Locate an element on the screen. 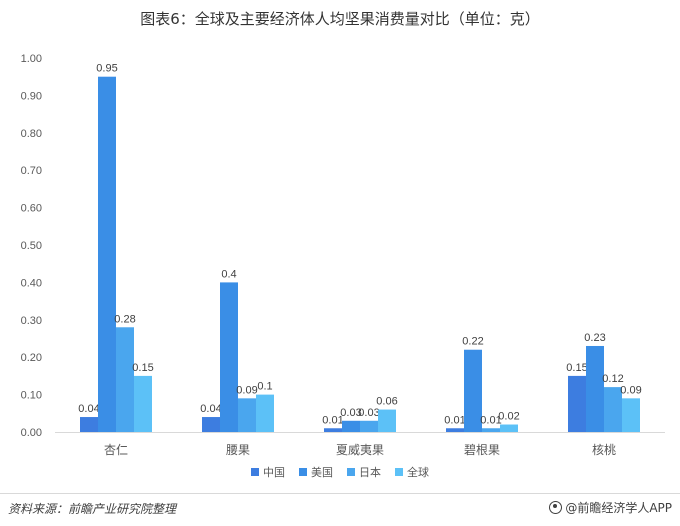  y-tick-label: 0.10 is located at coordinates (31, 396).